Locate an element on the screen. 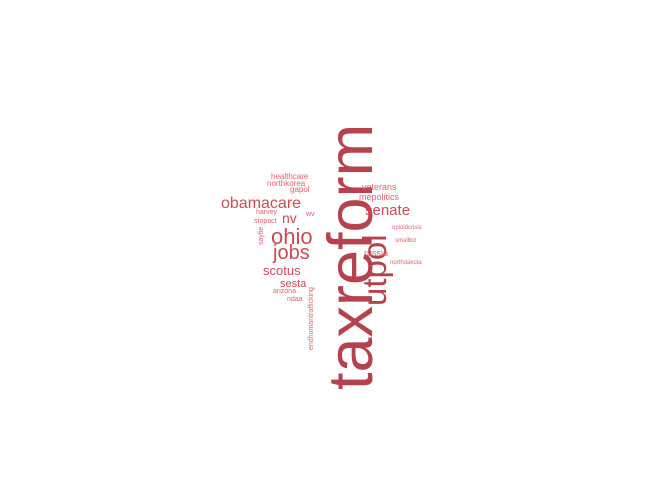 This screenshot has height=480, width=672. word-obamacare: obamacare is located at coordinates (261, 203).